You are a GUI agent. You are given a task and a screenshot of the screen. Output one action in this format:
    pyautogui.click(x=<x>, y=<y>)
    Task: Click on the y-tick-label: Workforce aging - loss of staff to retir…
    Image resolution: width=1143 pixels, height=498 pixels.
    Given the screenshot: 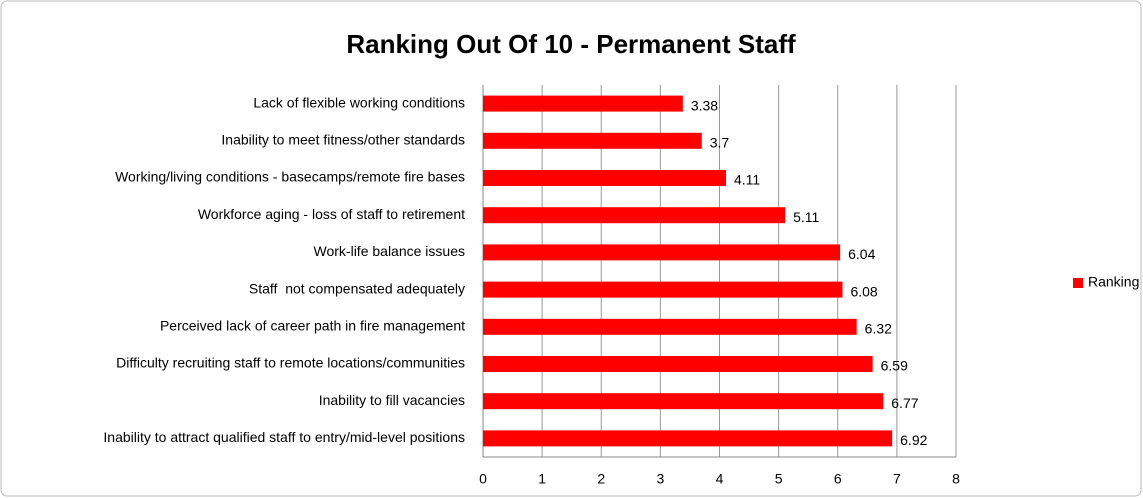 What is the action you would take?
    pyautogui.click(x=331, y=214)
    